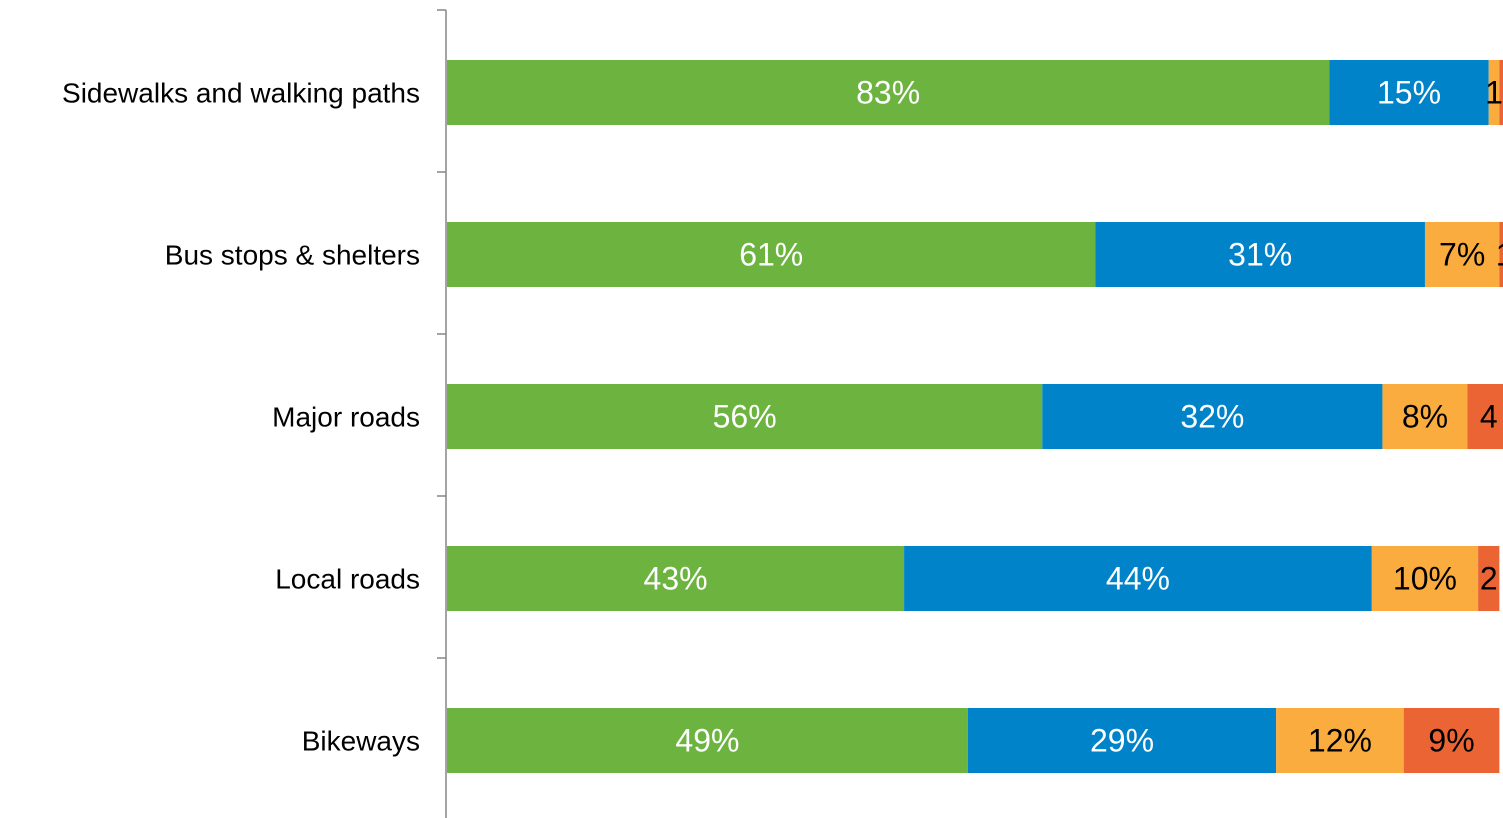 This screenshot has width=1503, height=818. What do you see at coordinates (347, 579) in the screenshot?
I see `category-label: Local roads` at bounding box center [347, 579].